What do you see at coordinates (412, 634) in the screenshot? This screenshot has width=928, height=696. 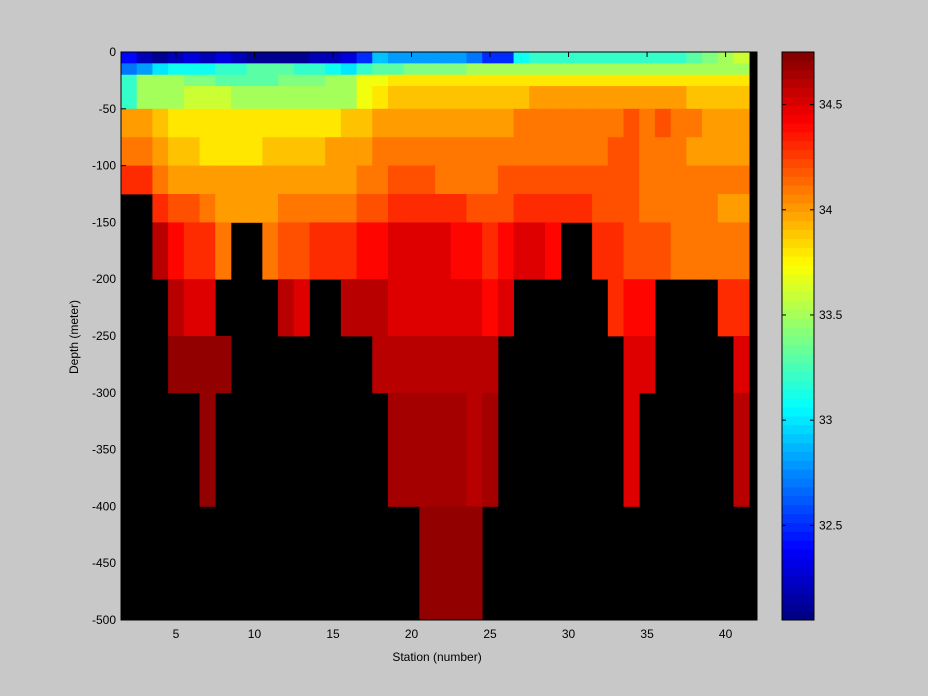 I see `x-tick-label: 20` at bounding box center [412, 634].